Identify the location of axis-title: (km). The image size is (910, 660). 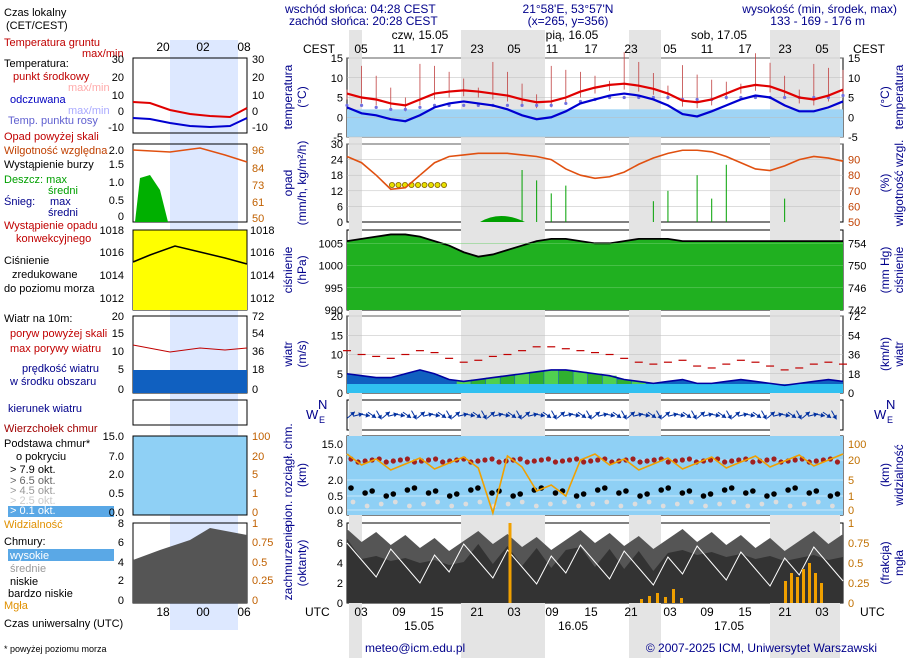
(302, 475).